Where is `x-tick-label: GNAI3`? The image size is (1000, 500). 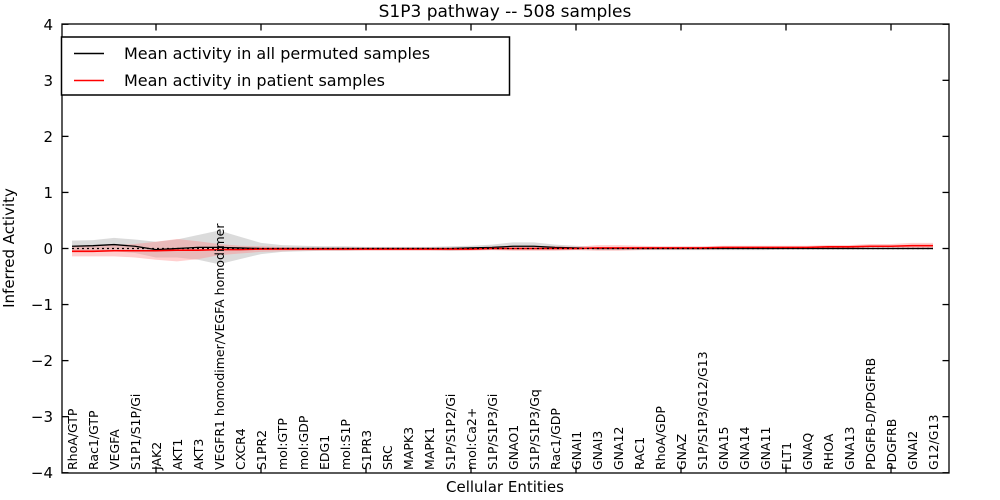
x-tick-label: GNAI3 is located at coordinates (597, 450).